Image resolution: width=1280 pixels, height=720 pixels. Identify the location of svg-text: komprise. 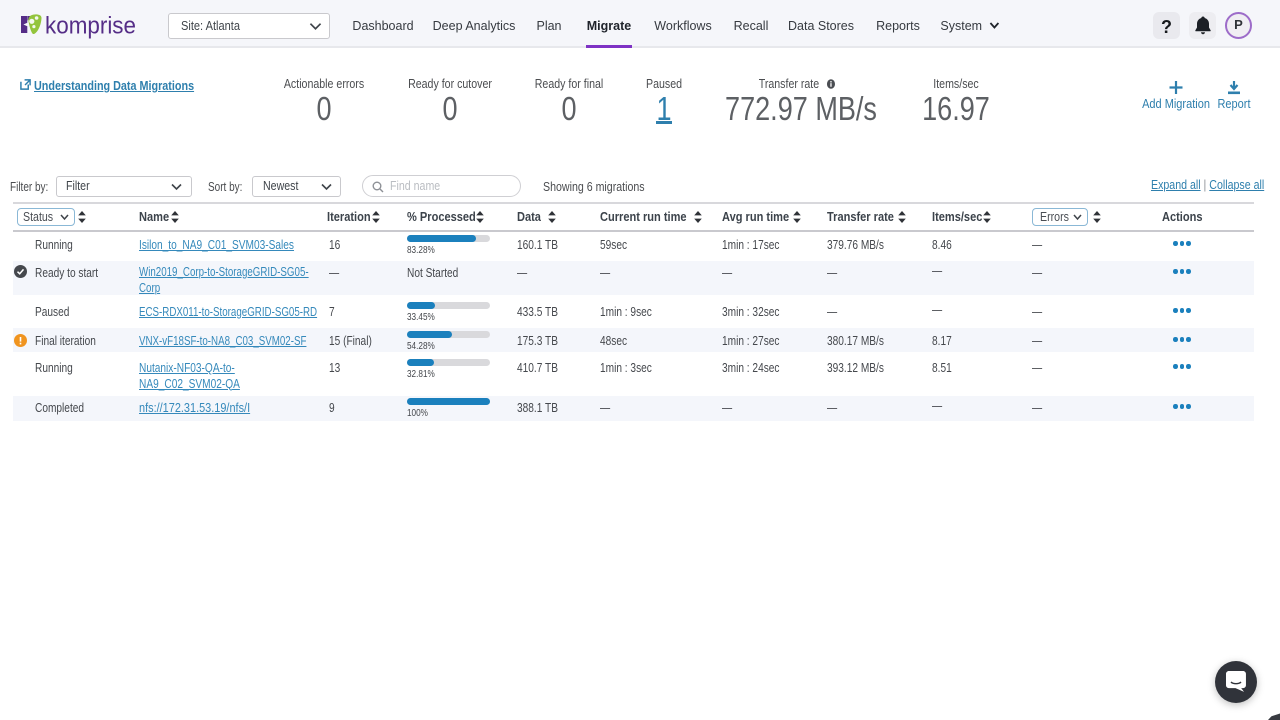
(90, 26).